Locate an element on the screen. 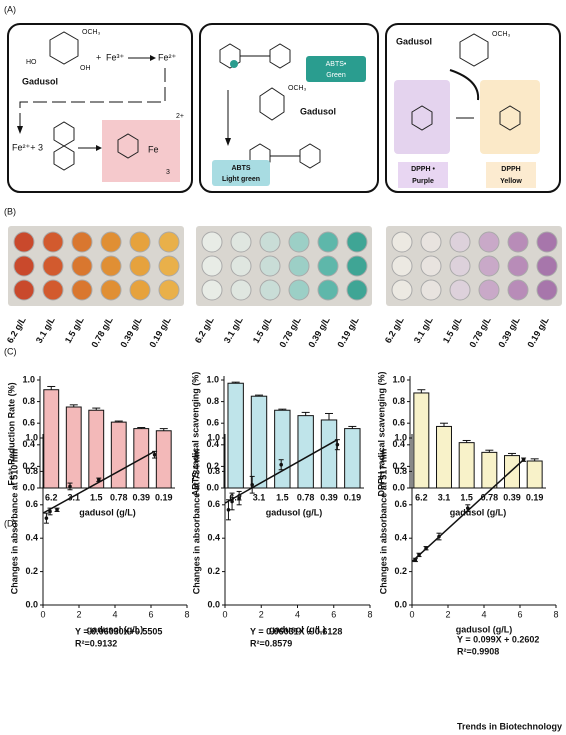 This screenshot has height=735, width=566. count: 3 is located at coordinates (168, 172).